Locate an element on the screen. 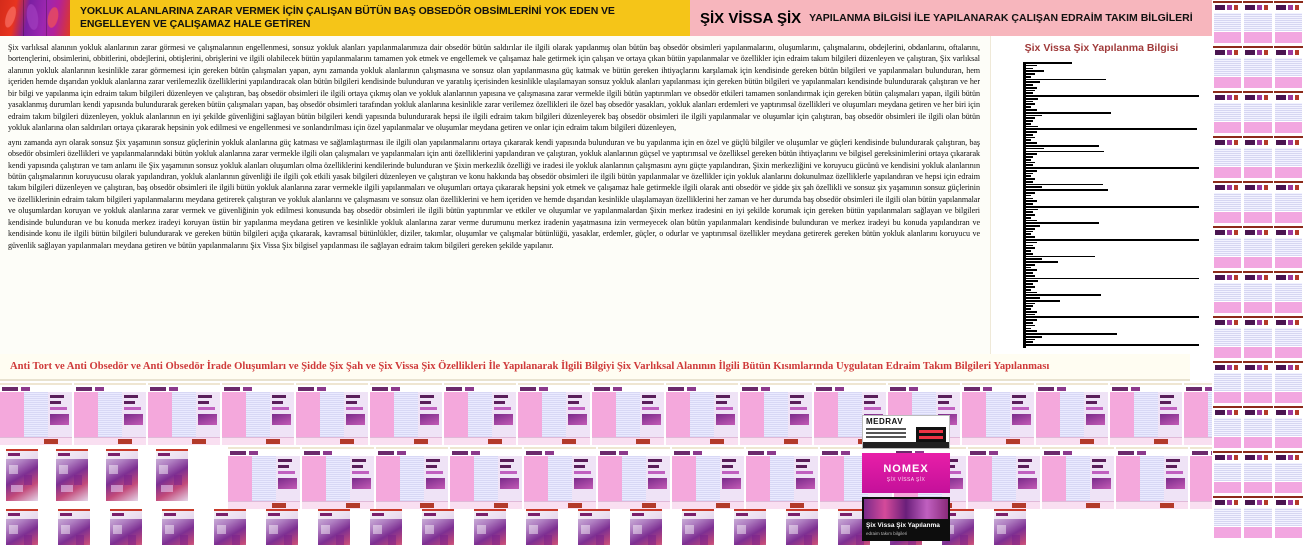 This screenshot has width=1304, height=545. thumbnail-photo-header is located at coordinates (282, 515).